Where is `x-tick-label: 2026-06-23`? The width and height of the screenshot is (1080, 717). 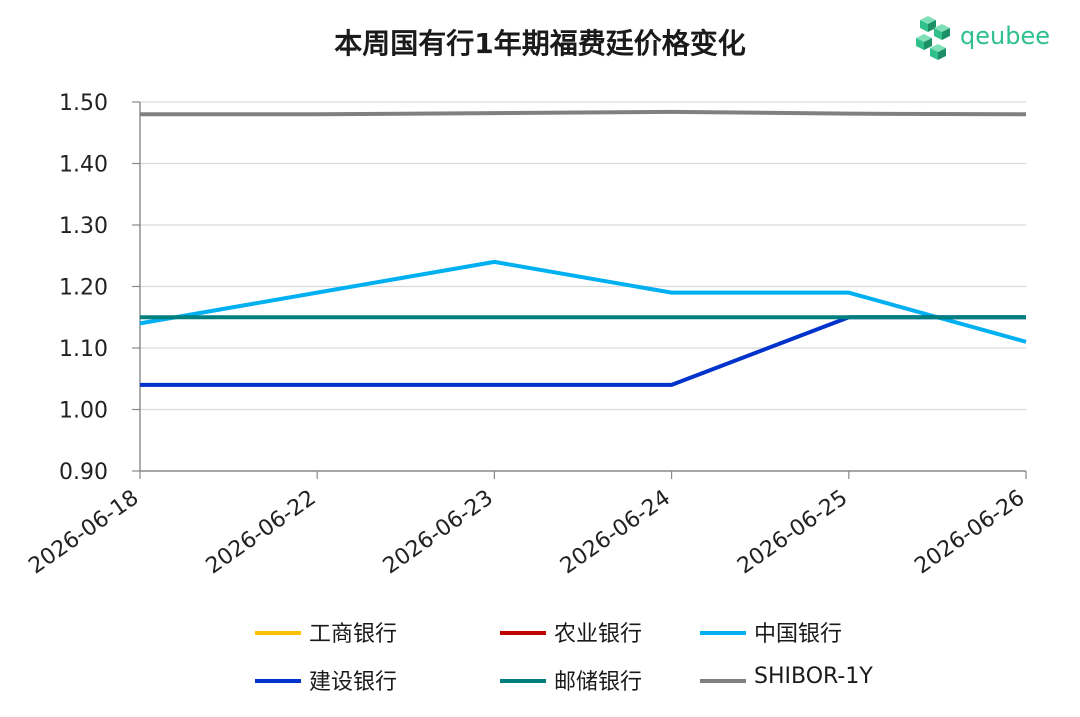 x-tick-label: 2026-06-23 is located at coordinates (438, 532).